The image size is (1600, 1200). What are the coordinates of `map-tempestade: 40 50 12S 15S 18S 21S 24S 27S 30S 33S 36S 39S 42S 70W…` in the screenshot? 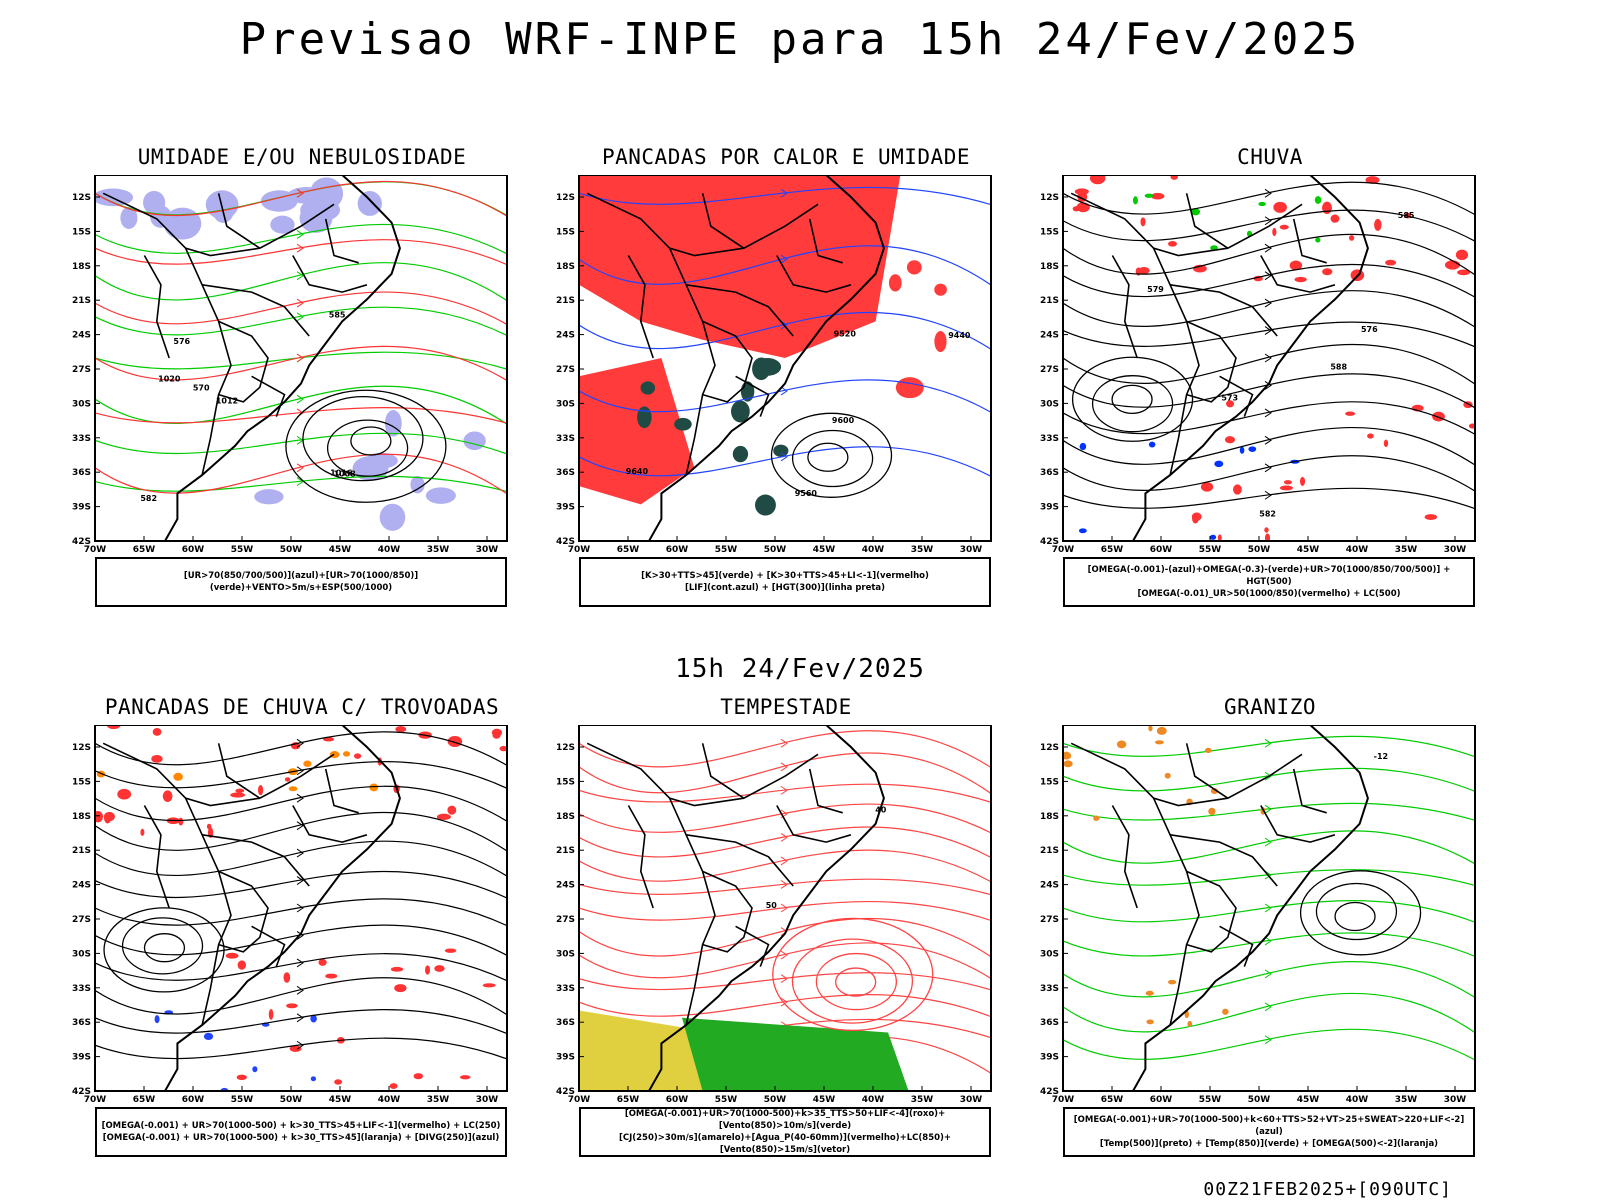 It's located at (786, 945).